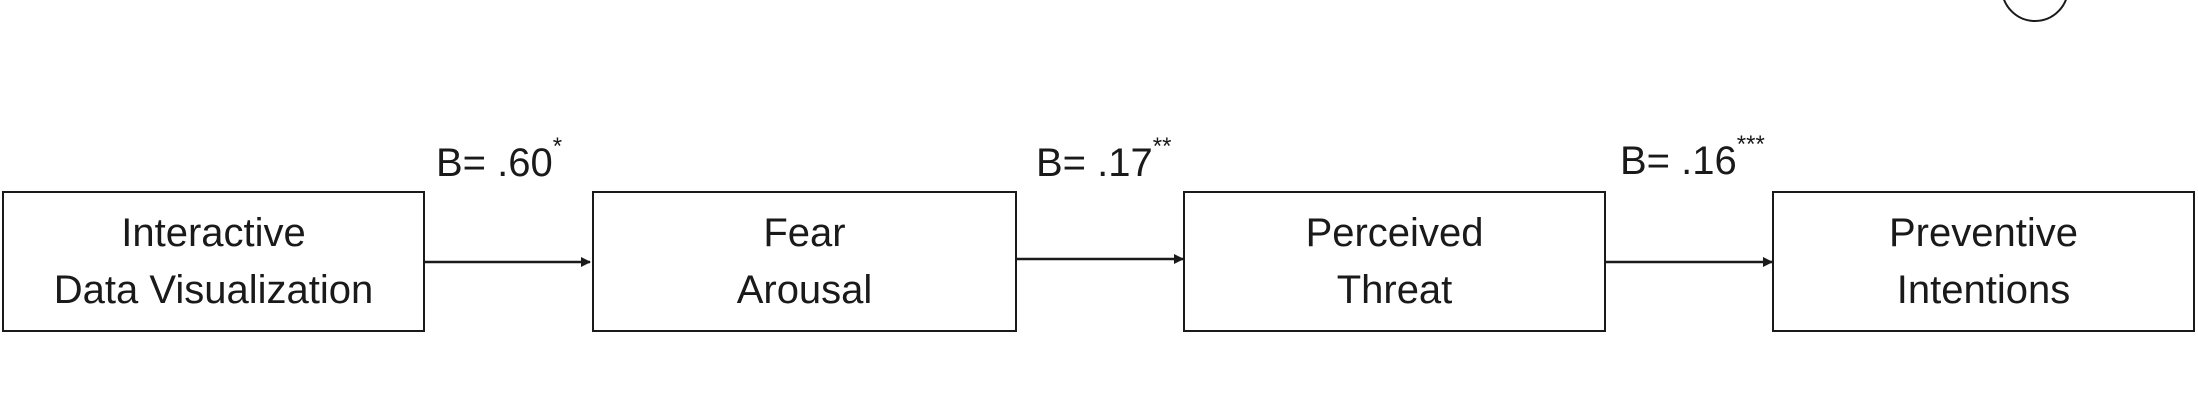 The width and height of the screenshot is (2198, 408). What do you see at coordinates (1678, 161) in the screenshot?
I see `coefficient-value: B= .16` at bounding box center [1678, 161].